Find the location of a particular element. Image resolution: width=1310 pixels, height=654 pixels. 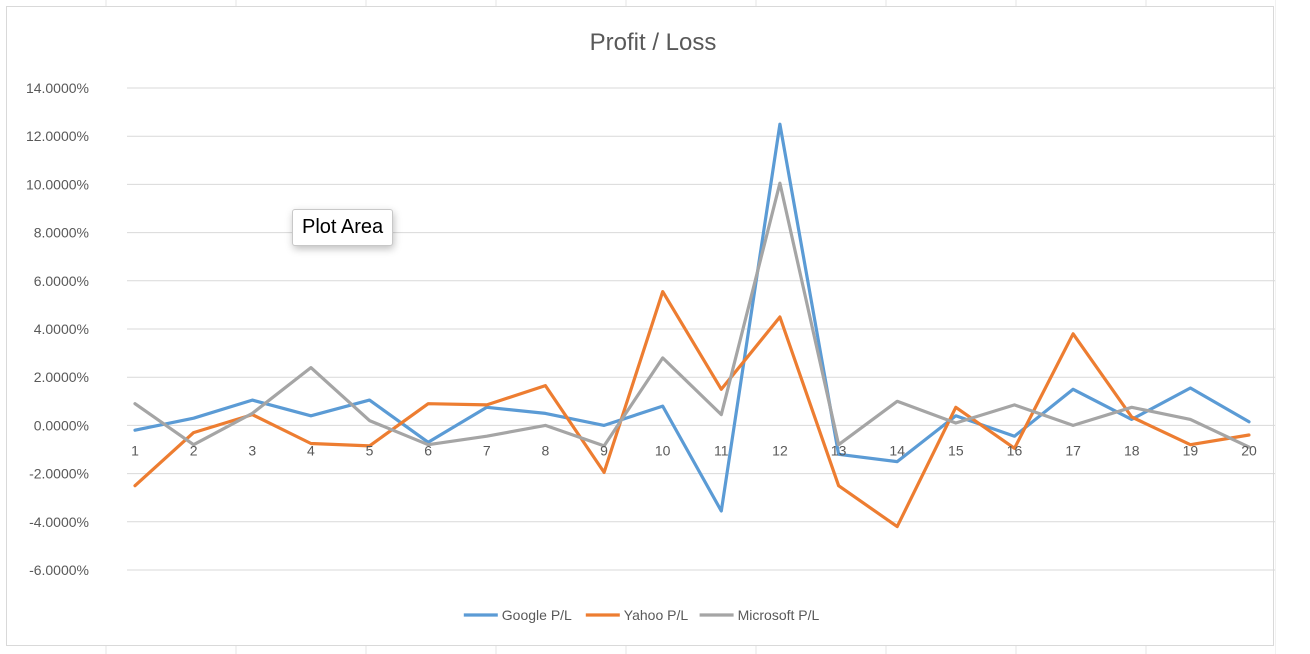

x-tick-label: 11 is located at coordinates (721, 450).